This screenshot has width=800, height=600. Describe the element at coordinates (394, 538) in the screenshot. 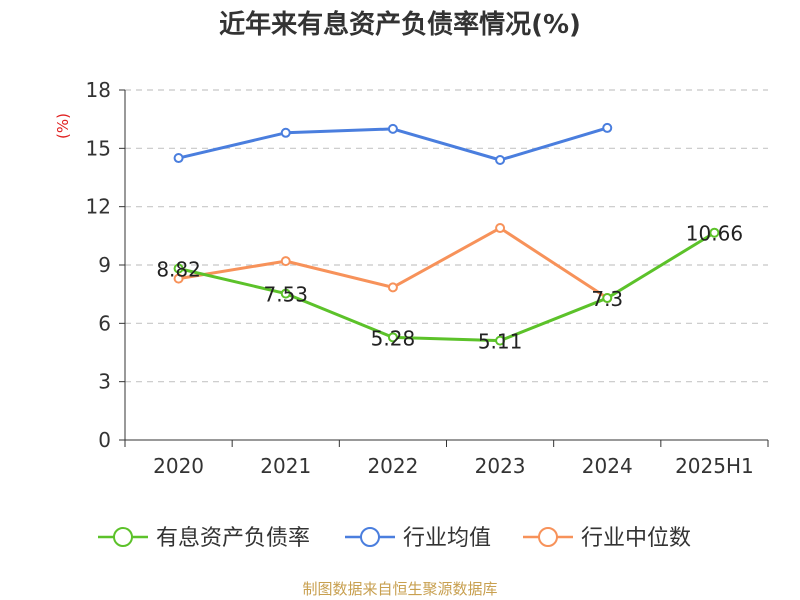

I see `legend: 有息资产负债率 行业均值 行业中位数` at that location.